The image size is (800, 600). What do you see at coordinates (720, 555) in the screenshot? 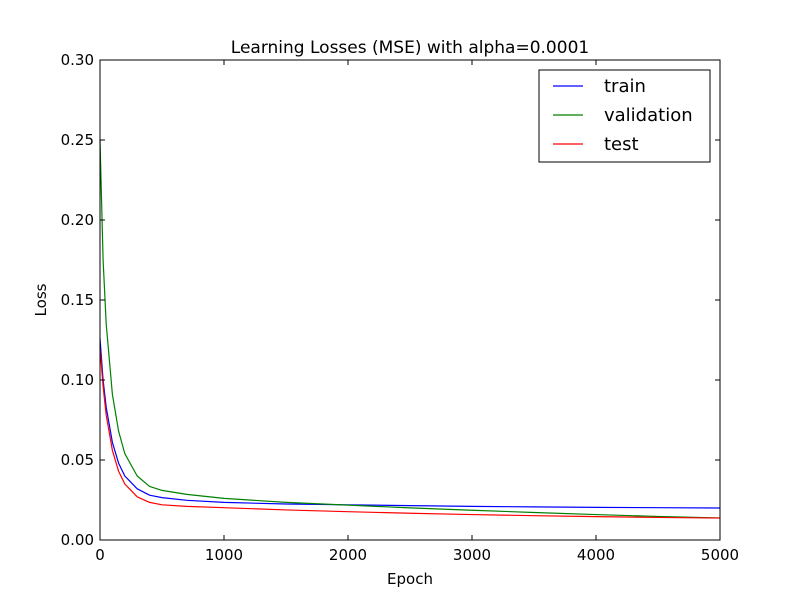
I see `x-tick-label: 5000` at bounding box center [720, 555].